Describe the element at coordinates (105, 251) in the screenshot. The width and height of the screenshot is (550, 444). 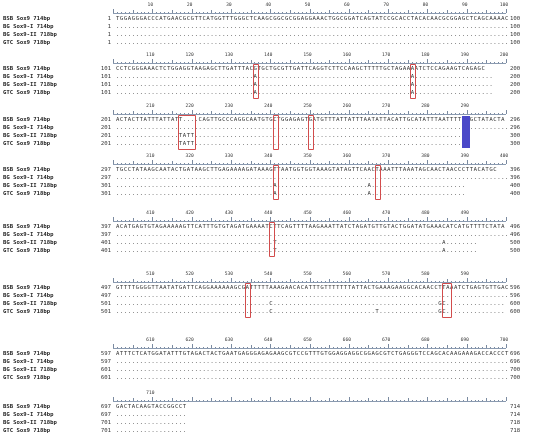
I see `row-start-position: 401` at that location.